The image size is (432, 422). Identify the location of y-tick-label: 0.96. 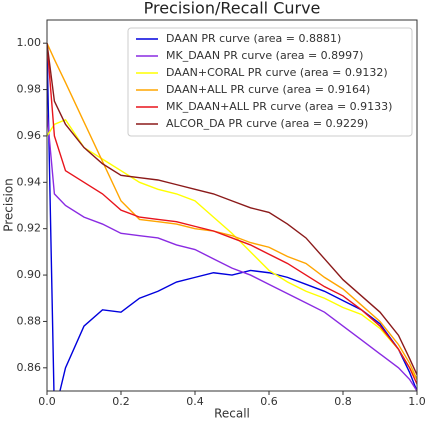
(29, 135).